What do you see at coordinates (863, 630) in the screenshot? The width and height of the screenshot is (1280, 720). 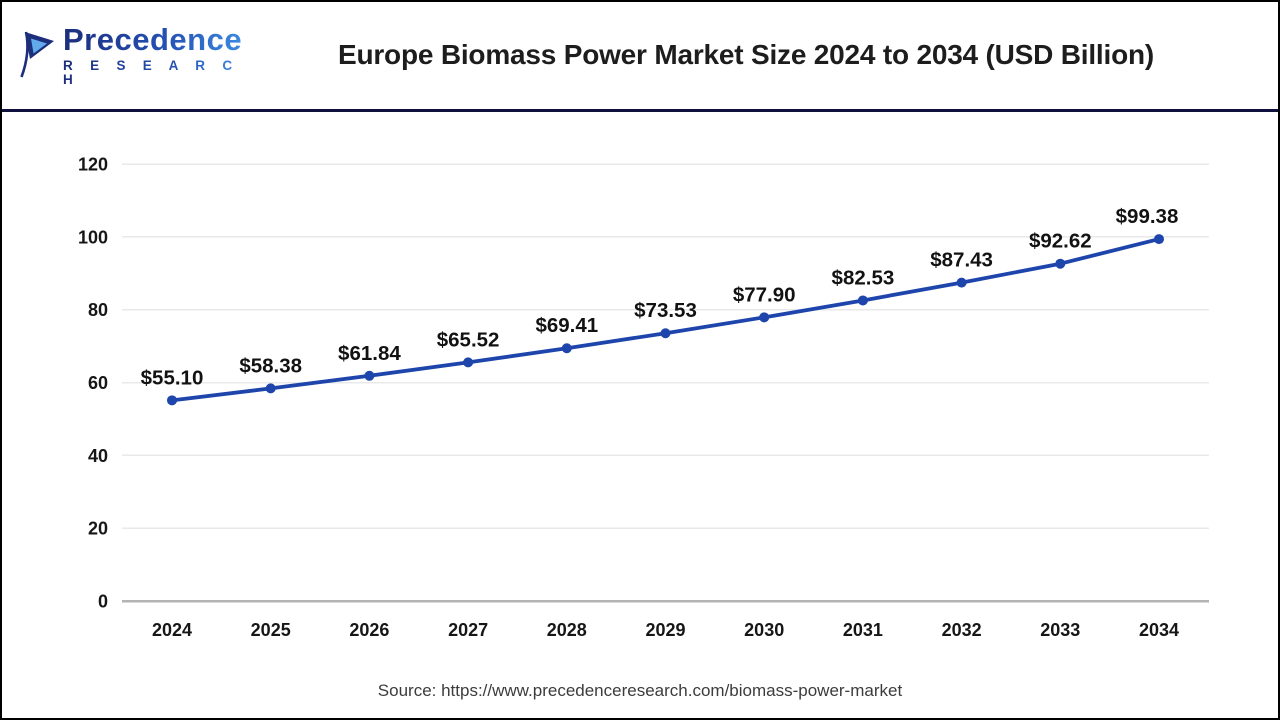 I see `x-tick-label: 2031` at bounding box center [863, 630].